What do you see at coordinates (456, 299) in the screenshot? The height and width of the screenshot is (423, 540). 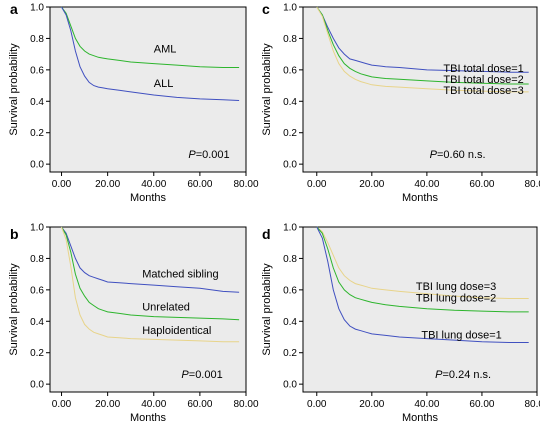 I see `series-label-2: TBI lung dose=2` at bounding box center [456, 299].